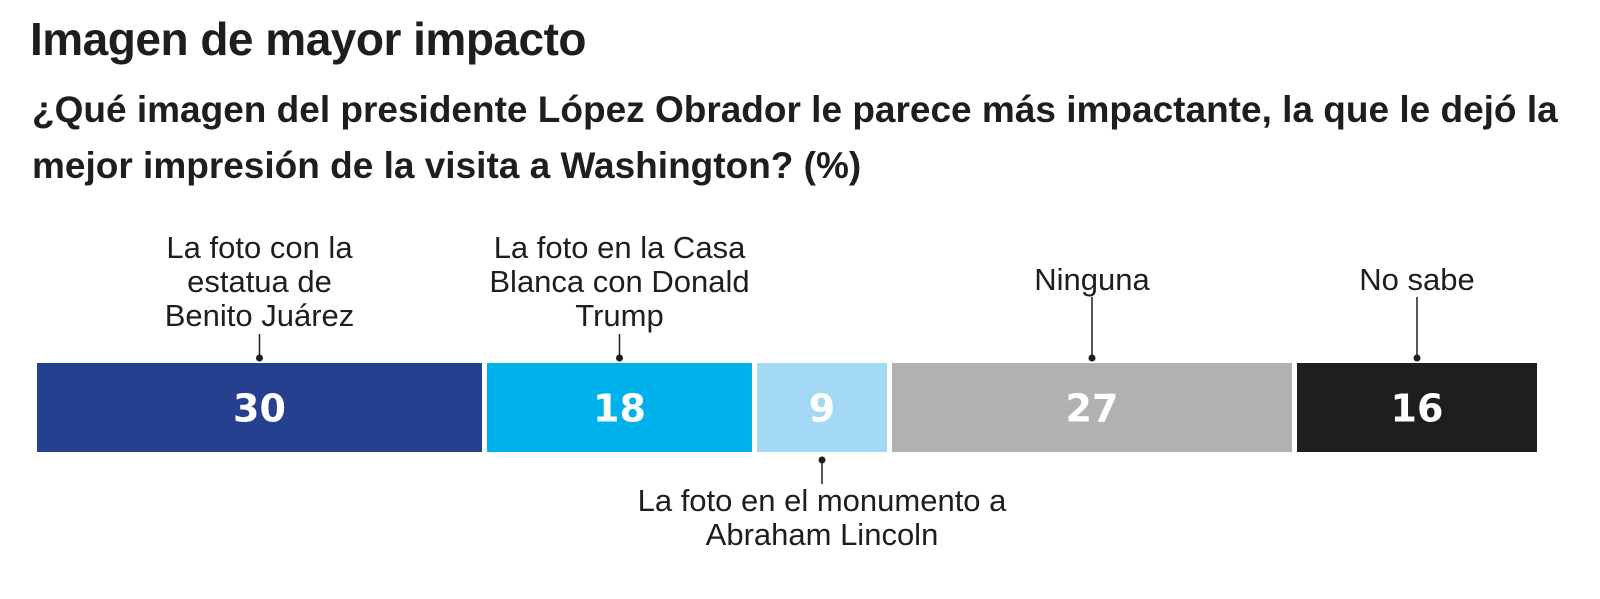  I want to click on category-label-5: No sabe, so click(1417, 312).